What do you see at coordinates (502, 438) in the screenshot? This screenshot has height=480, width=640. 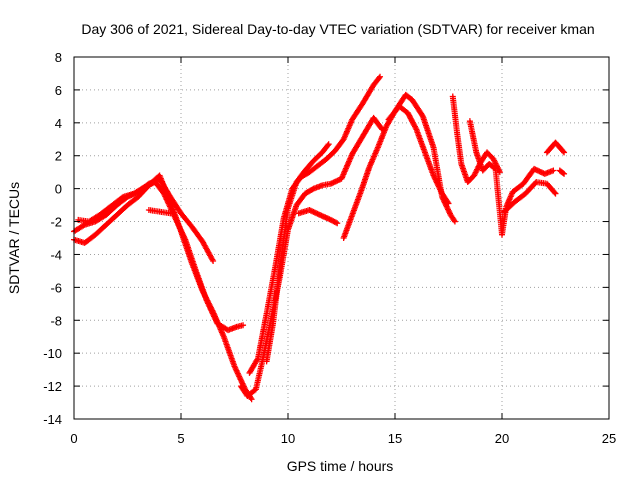 I see `x-tick-label: 20` at bounding box center [502, 438].